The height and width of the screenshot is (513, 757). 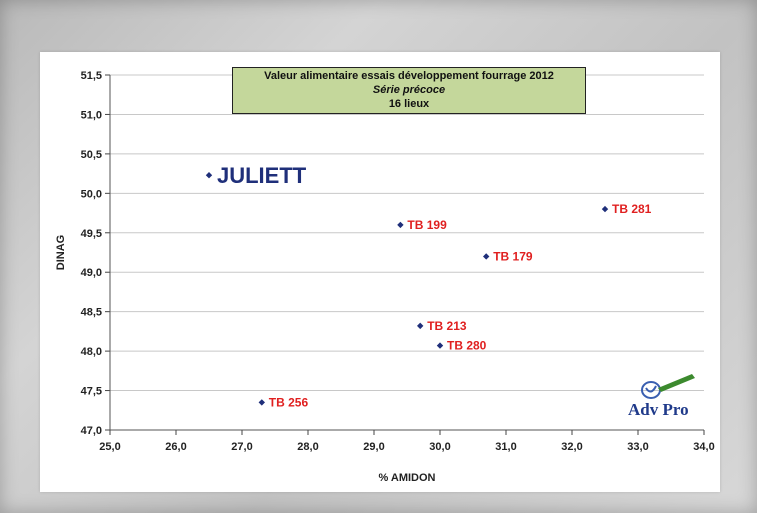 What do you see at coordinates (513, 256) in the screenshot?
I see `point-label: TB 179` at bounding box center [513, 256].